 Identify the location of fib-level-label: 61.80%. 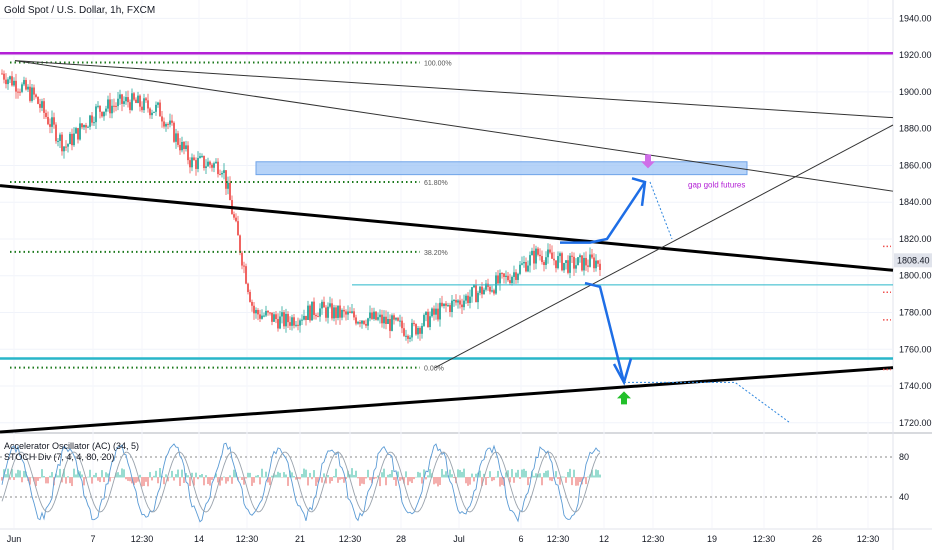
(436, 183).